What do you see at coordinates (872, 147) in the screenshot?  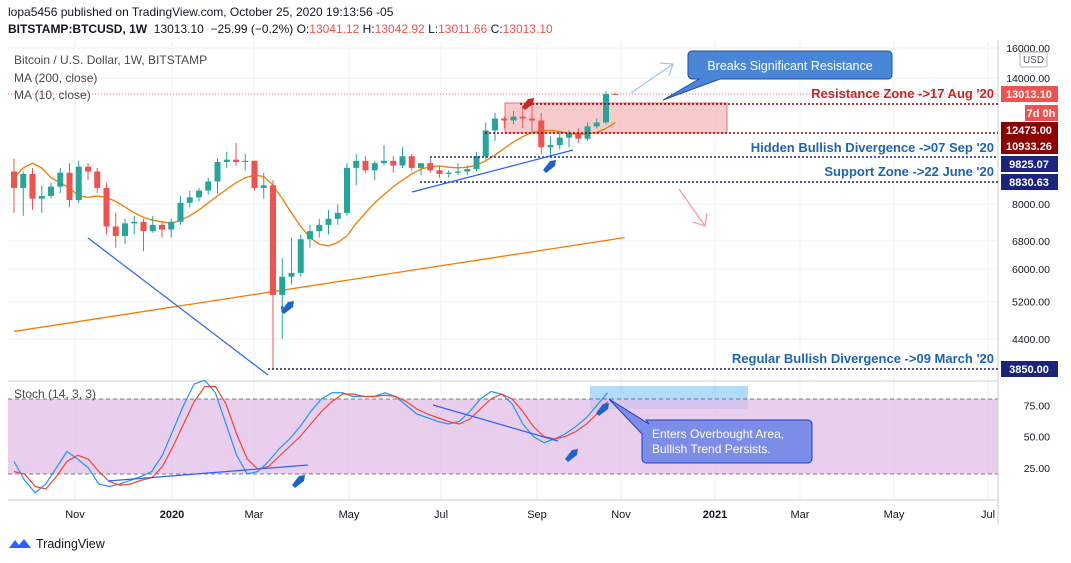 I see `hidden-divergence-label: Hidden Bullish Divergence ->07 Sep '20` at bounding box center [872, 147].